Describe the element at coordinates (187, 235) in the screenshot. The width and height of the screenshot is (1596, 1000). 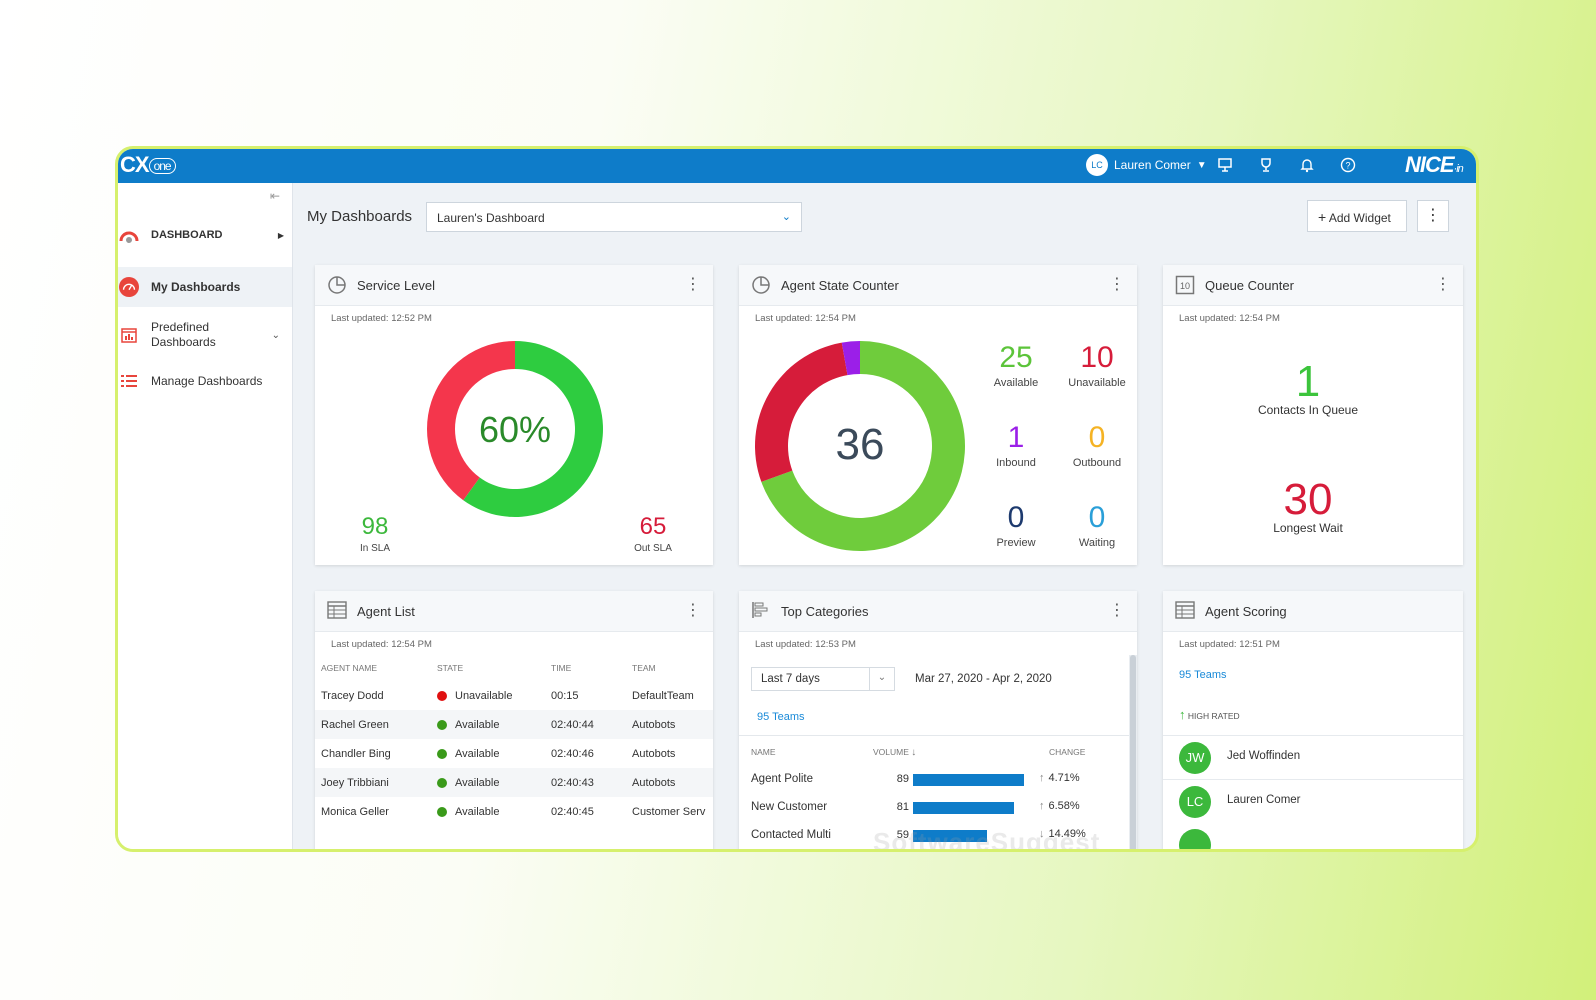
I see `sidebar-item-label: DASHBOARD` at that location.